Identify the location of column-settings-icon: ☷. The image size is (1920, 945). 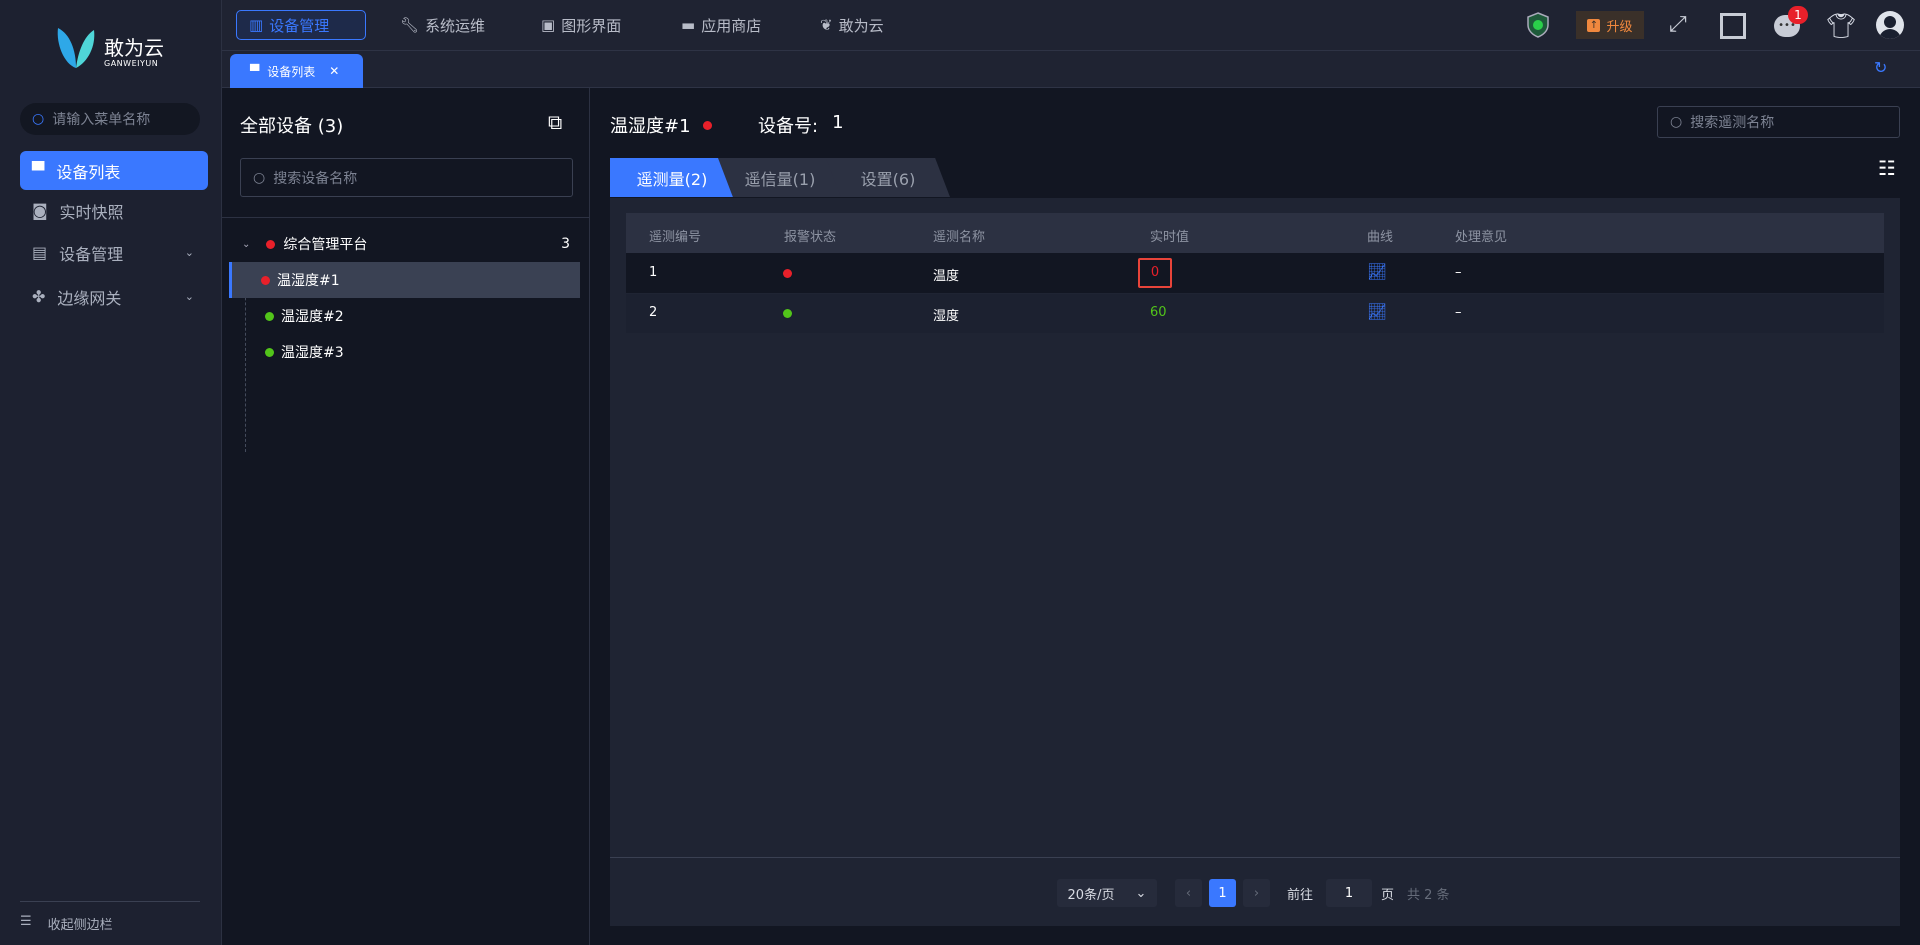
(1887, 168).